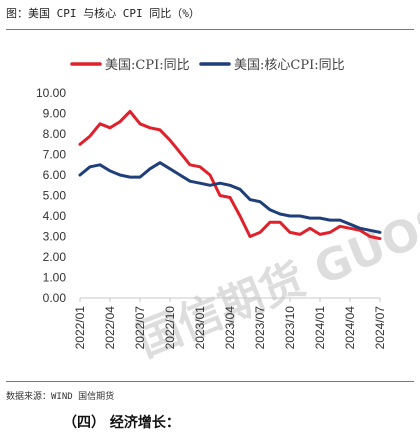 This screenshot has height=435, width=420. I want to click on legend-label: 美国:核心CPI:同比, so click(289, 65).